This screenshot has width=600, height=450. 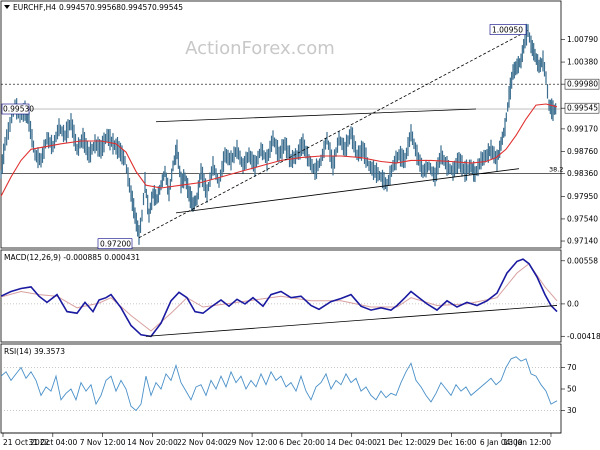 I want to click on macd-axis: 0.00558 0.0 -0.004188, so click(x=580, y=298).